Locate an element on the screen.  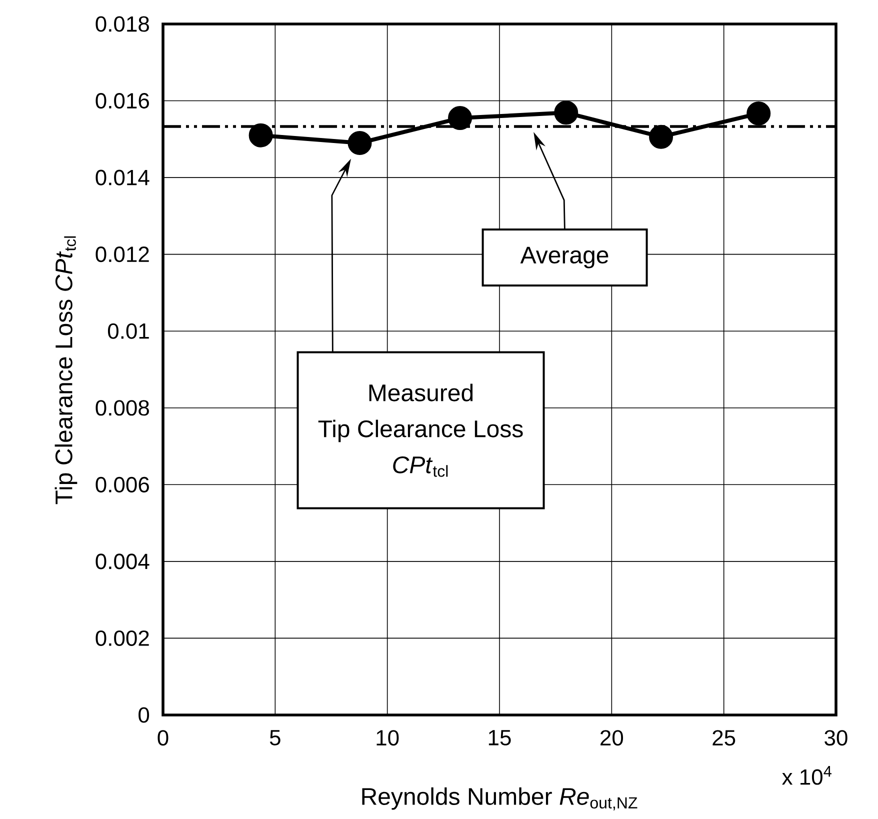
annotation: CPt$_{tcl}$ is located at coordinates (420, 466).